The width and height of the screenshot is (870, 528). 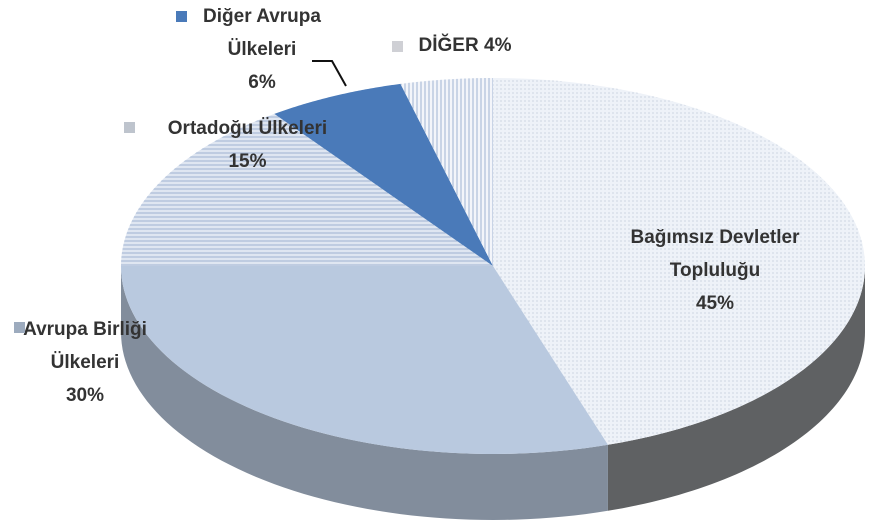 What do you see at coordinates (262, 33) in the screenshot?
I see `category-label: Diğer Avrupa Ülkeleri` at bounding box center [262, 33].